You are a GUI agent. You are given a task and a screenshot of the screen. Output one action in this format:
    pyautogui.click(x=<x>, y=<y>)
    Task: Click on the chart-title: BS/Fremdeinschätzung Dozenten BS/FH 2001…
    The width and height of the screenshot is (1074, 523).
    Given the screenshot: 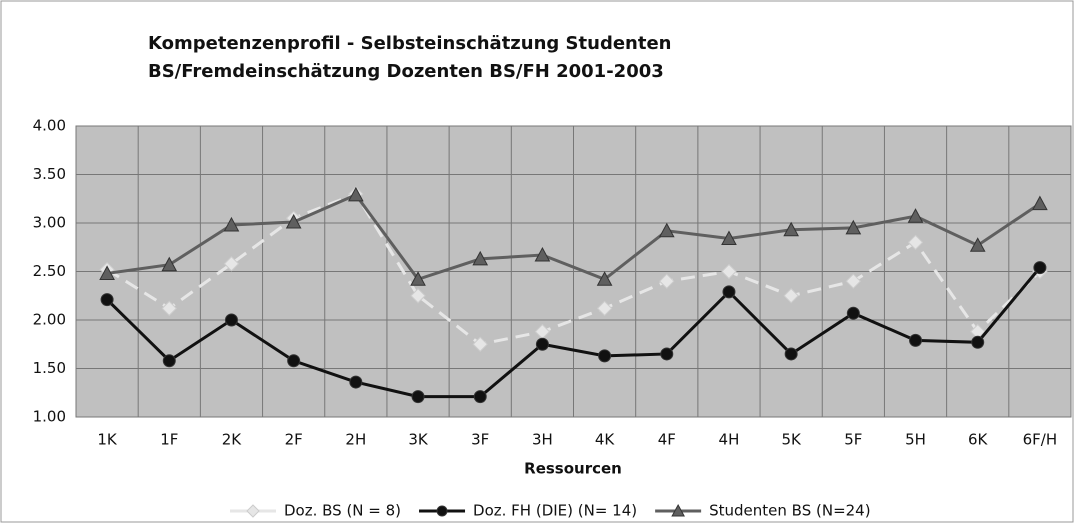 What is the action you would take?
    pyautogui.click(x=406, y=71)
    